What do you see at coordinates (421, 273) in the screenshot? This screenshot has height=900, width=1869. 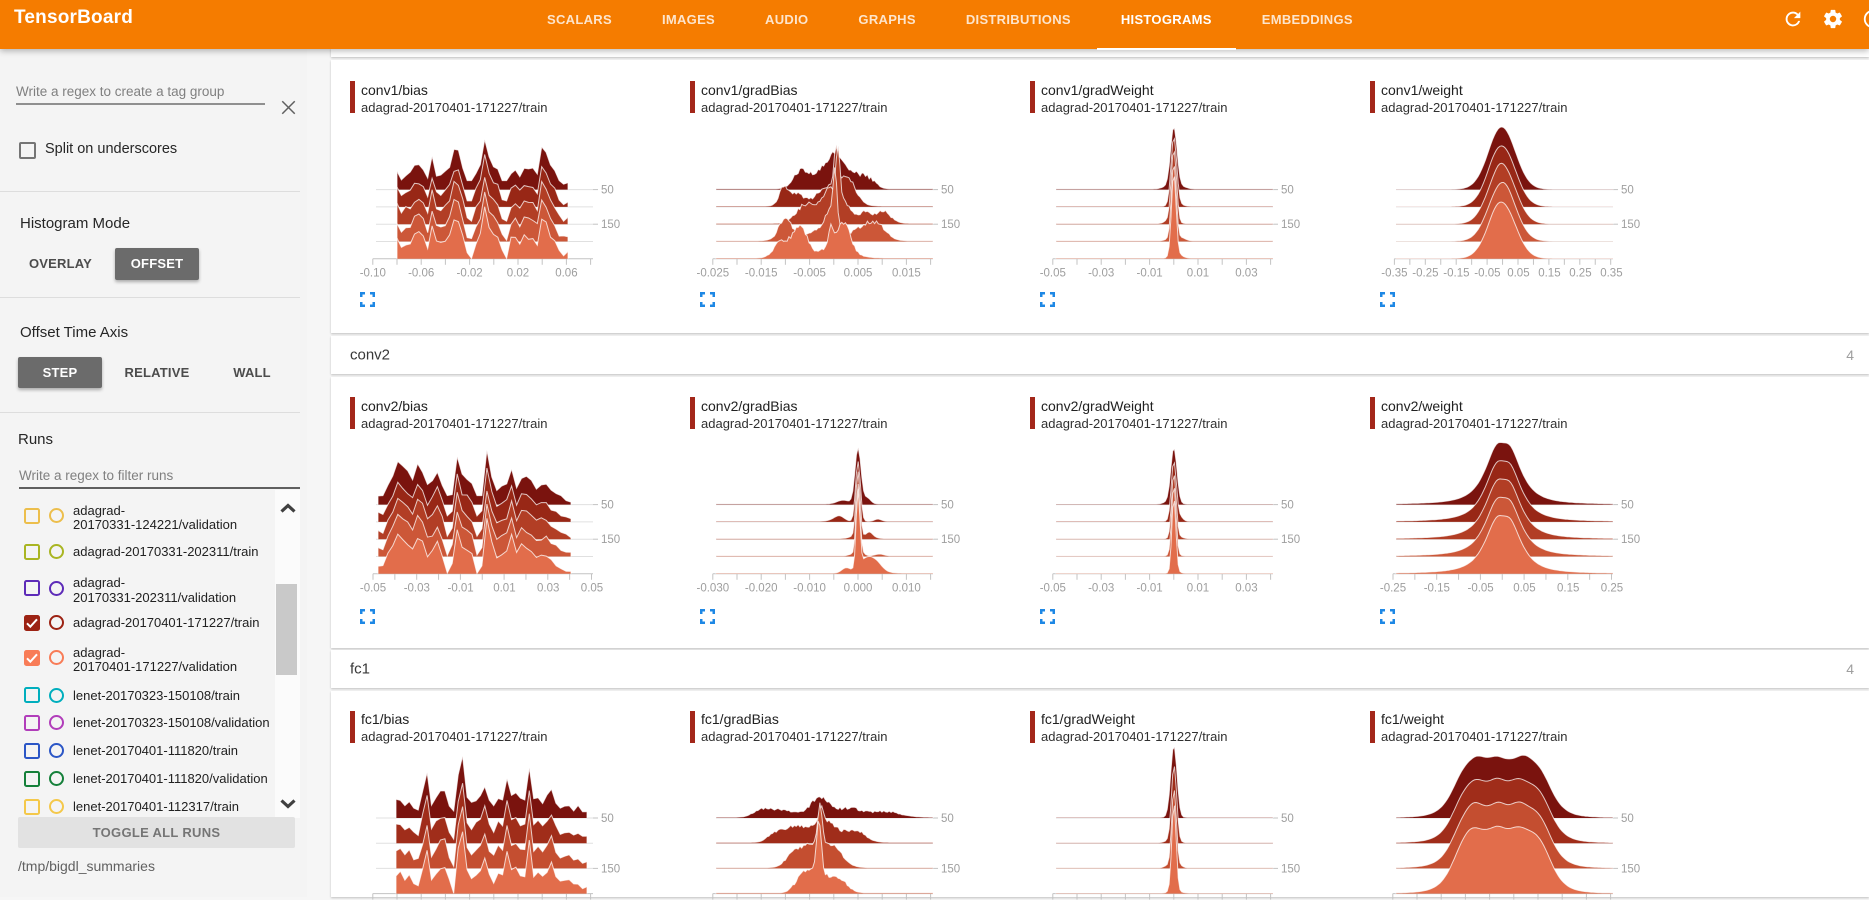 I see `svg-text: -0.06` at bounding box center [421, 273].